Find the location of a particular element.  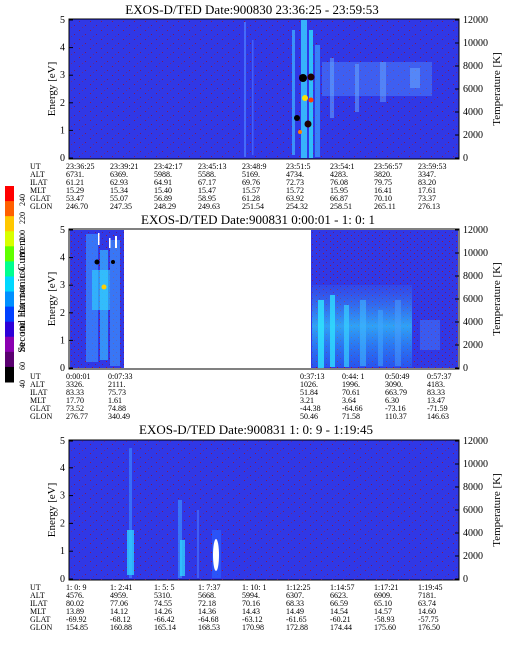

table-cell: 67.17 is located at coordinates (207, 182).